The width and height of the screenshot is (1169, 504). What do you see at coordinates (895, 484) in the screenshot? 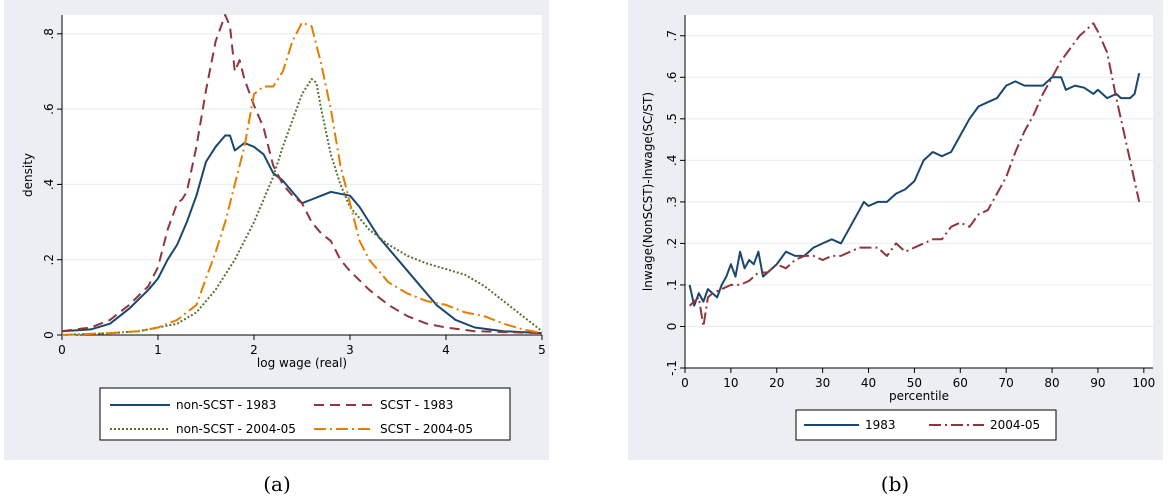
I see `caption-b: (b)` at bounding box center [895, 484].